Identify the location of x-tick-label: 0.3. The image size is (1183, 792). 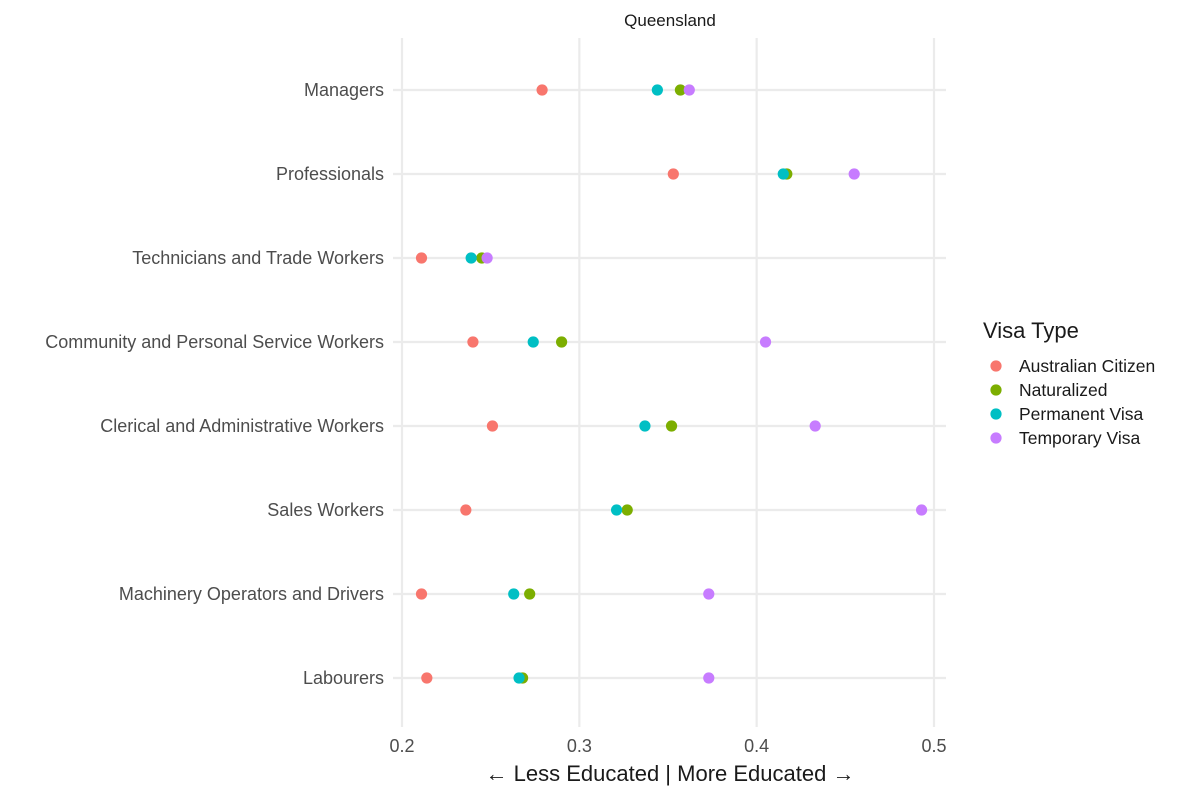
(579, 746).